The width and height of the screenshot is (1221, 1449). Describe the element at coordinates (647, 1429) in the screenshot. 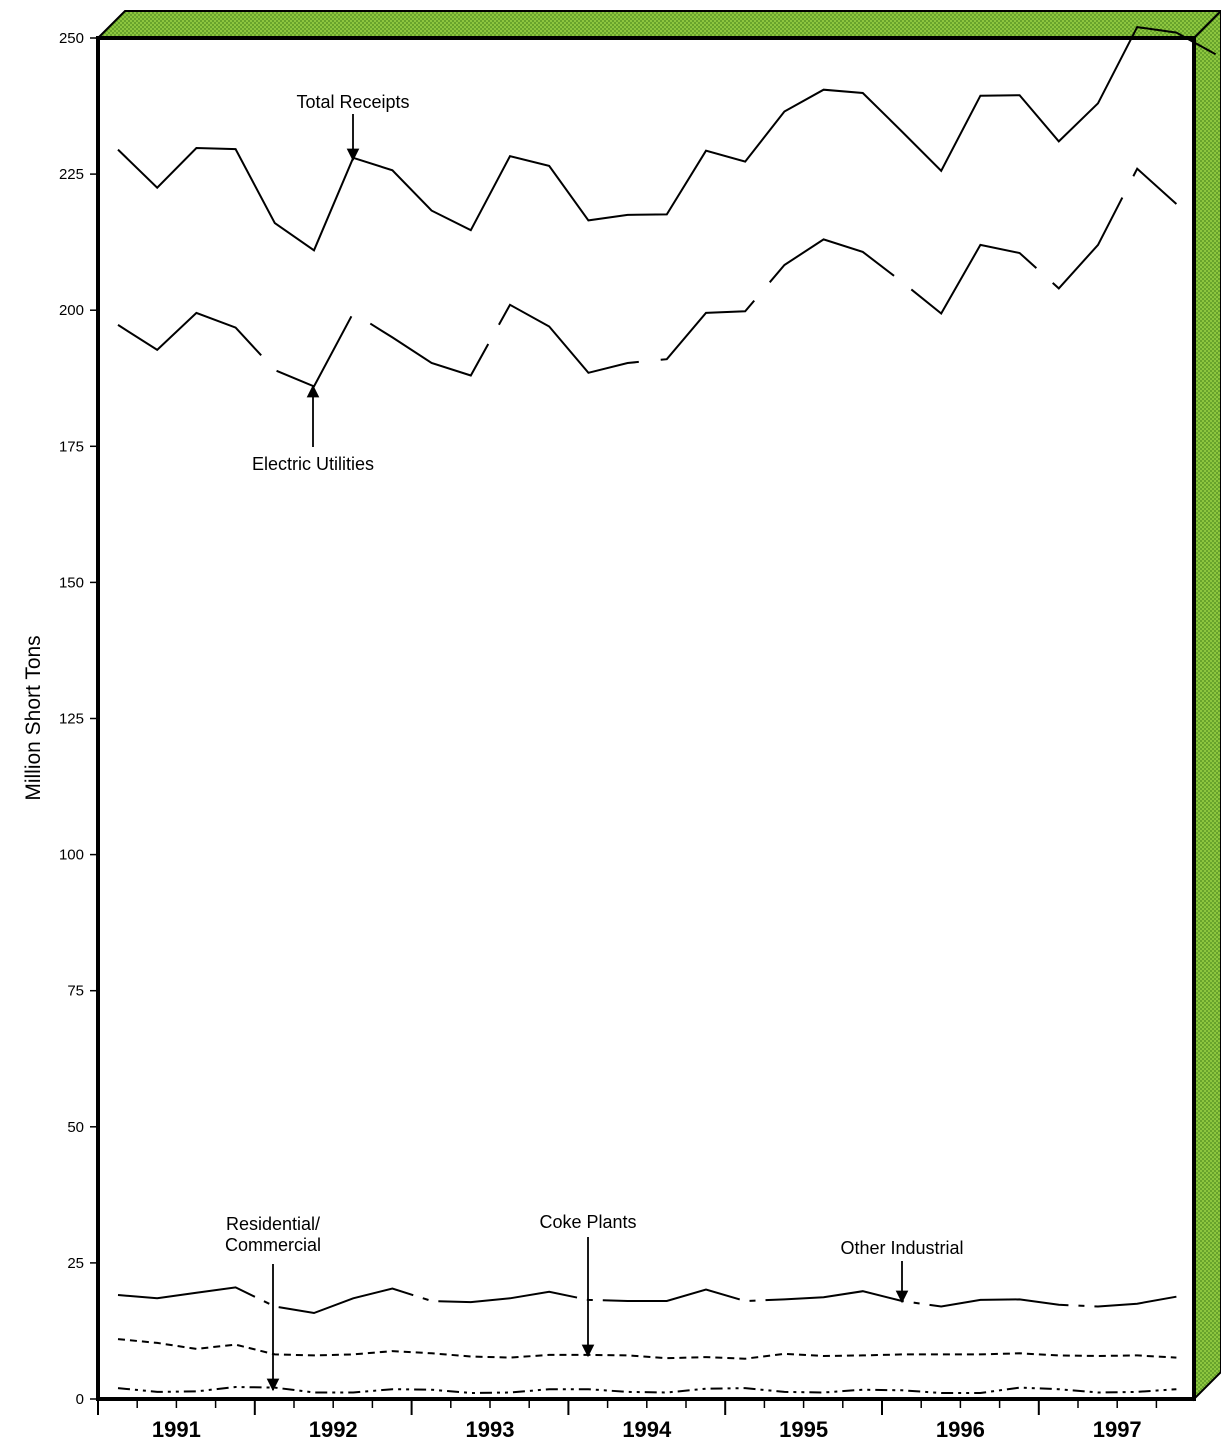

I see `x-tick-label: 1994` at that location.